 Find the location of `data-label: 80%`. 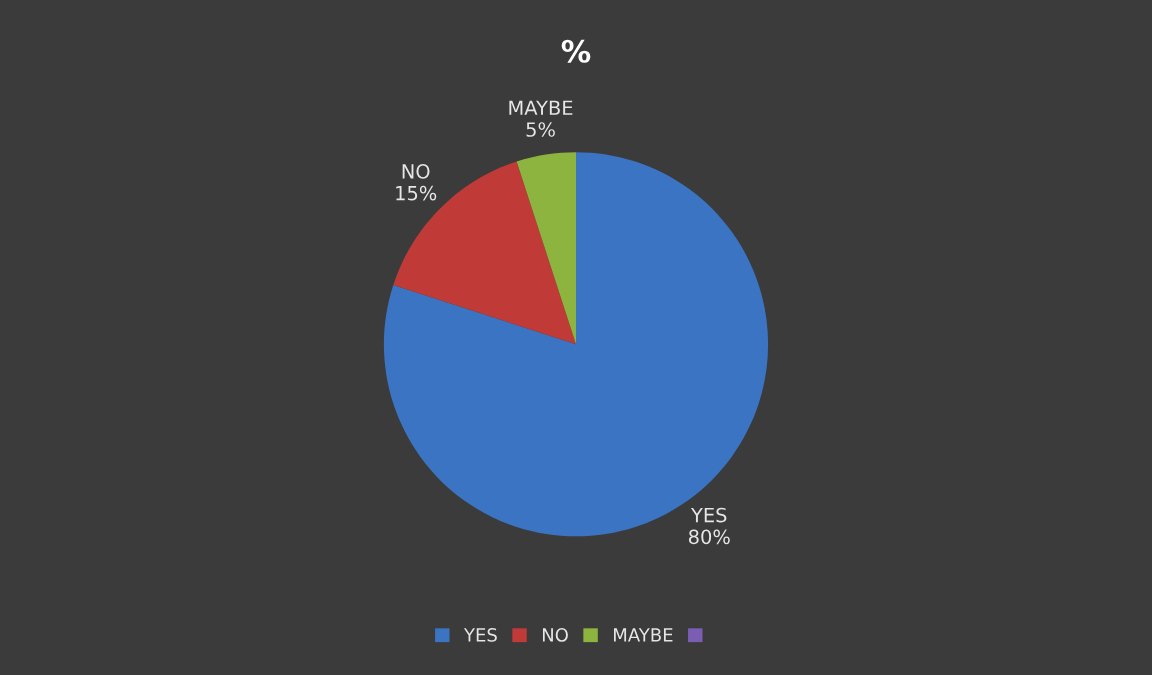

data-label: 80% is located at coordinates (709, 537).